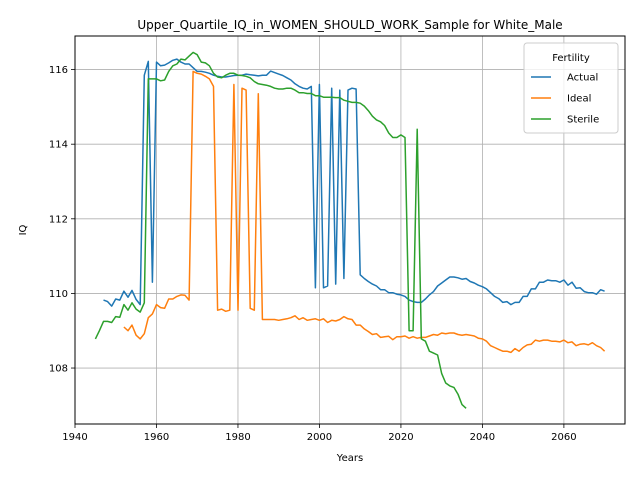 This screenshot has width=640, height=480. Describe the element at coordinates (482, 437) in the screenshot. I see `x-tick-label: 2040` at that location.